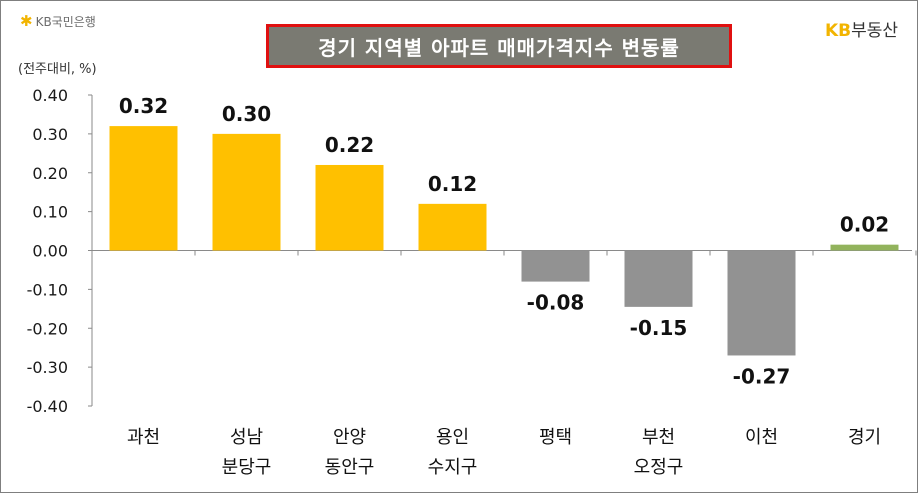  What do you see at coordinates (246, 437) in the screenshot?
I see `x-category-label: 성남` at bounding box center [246, 437].